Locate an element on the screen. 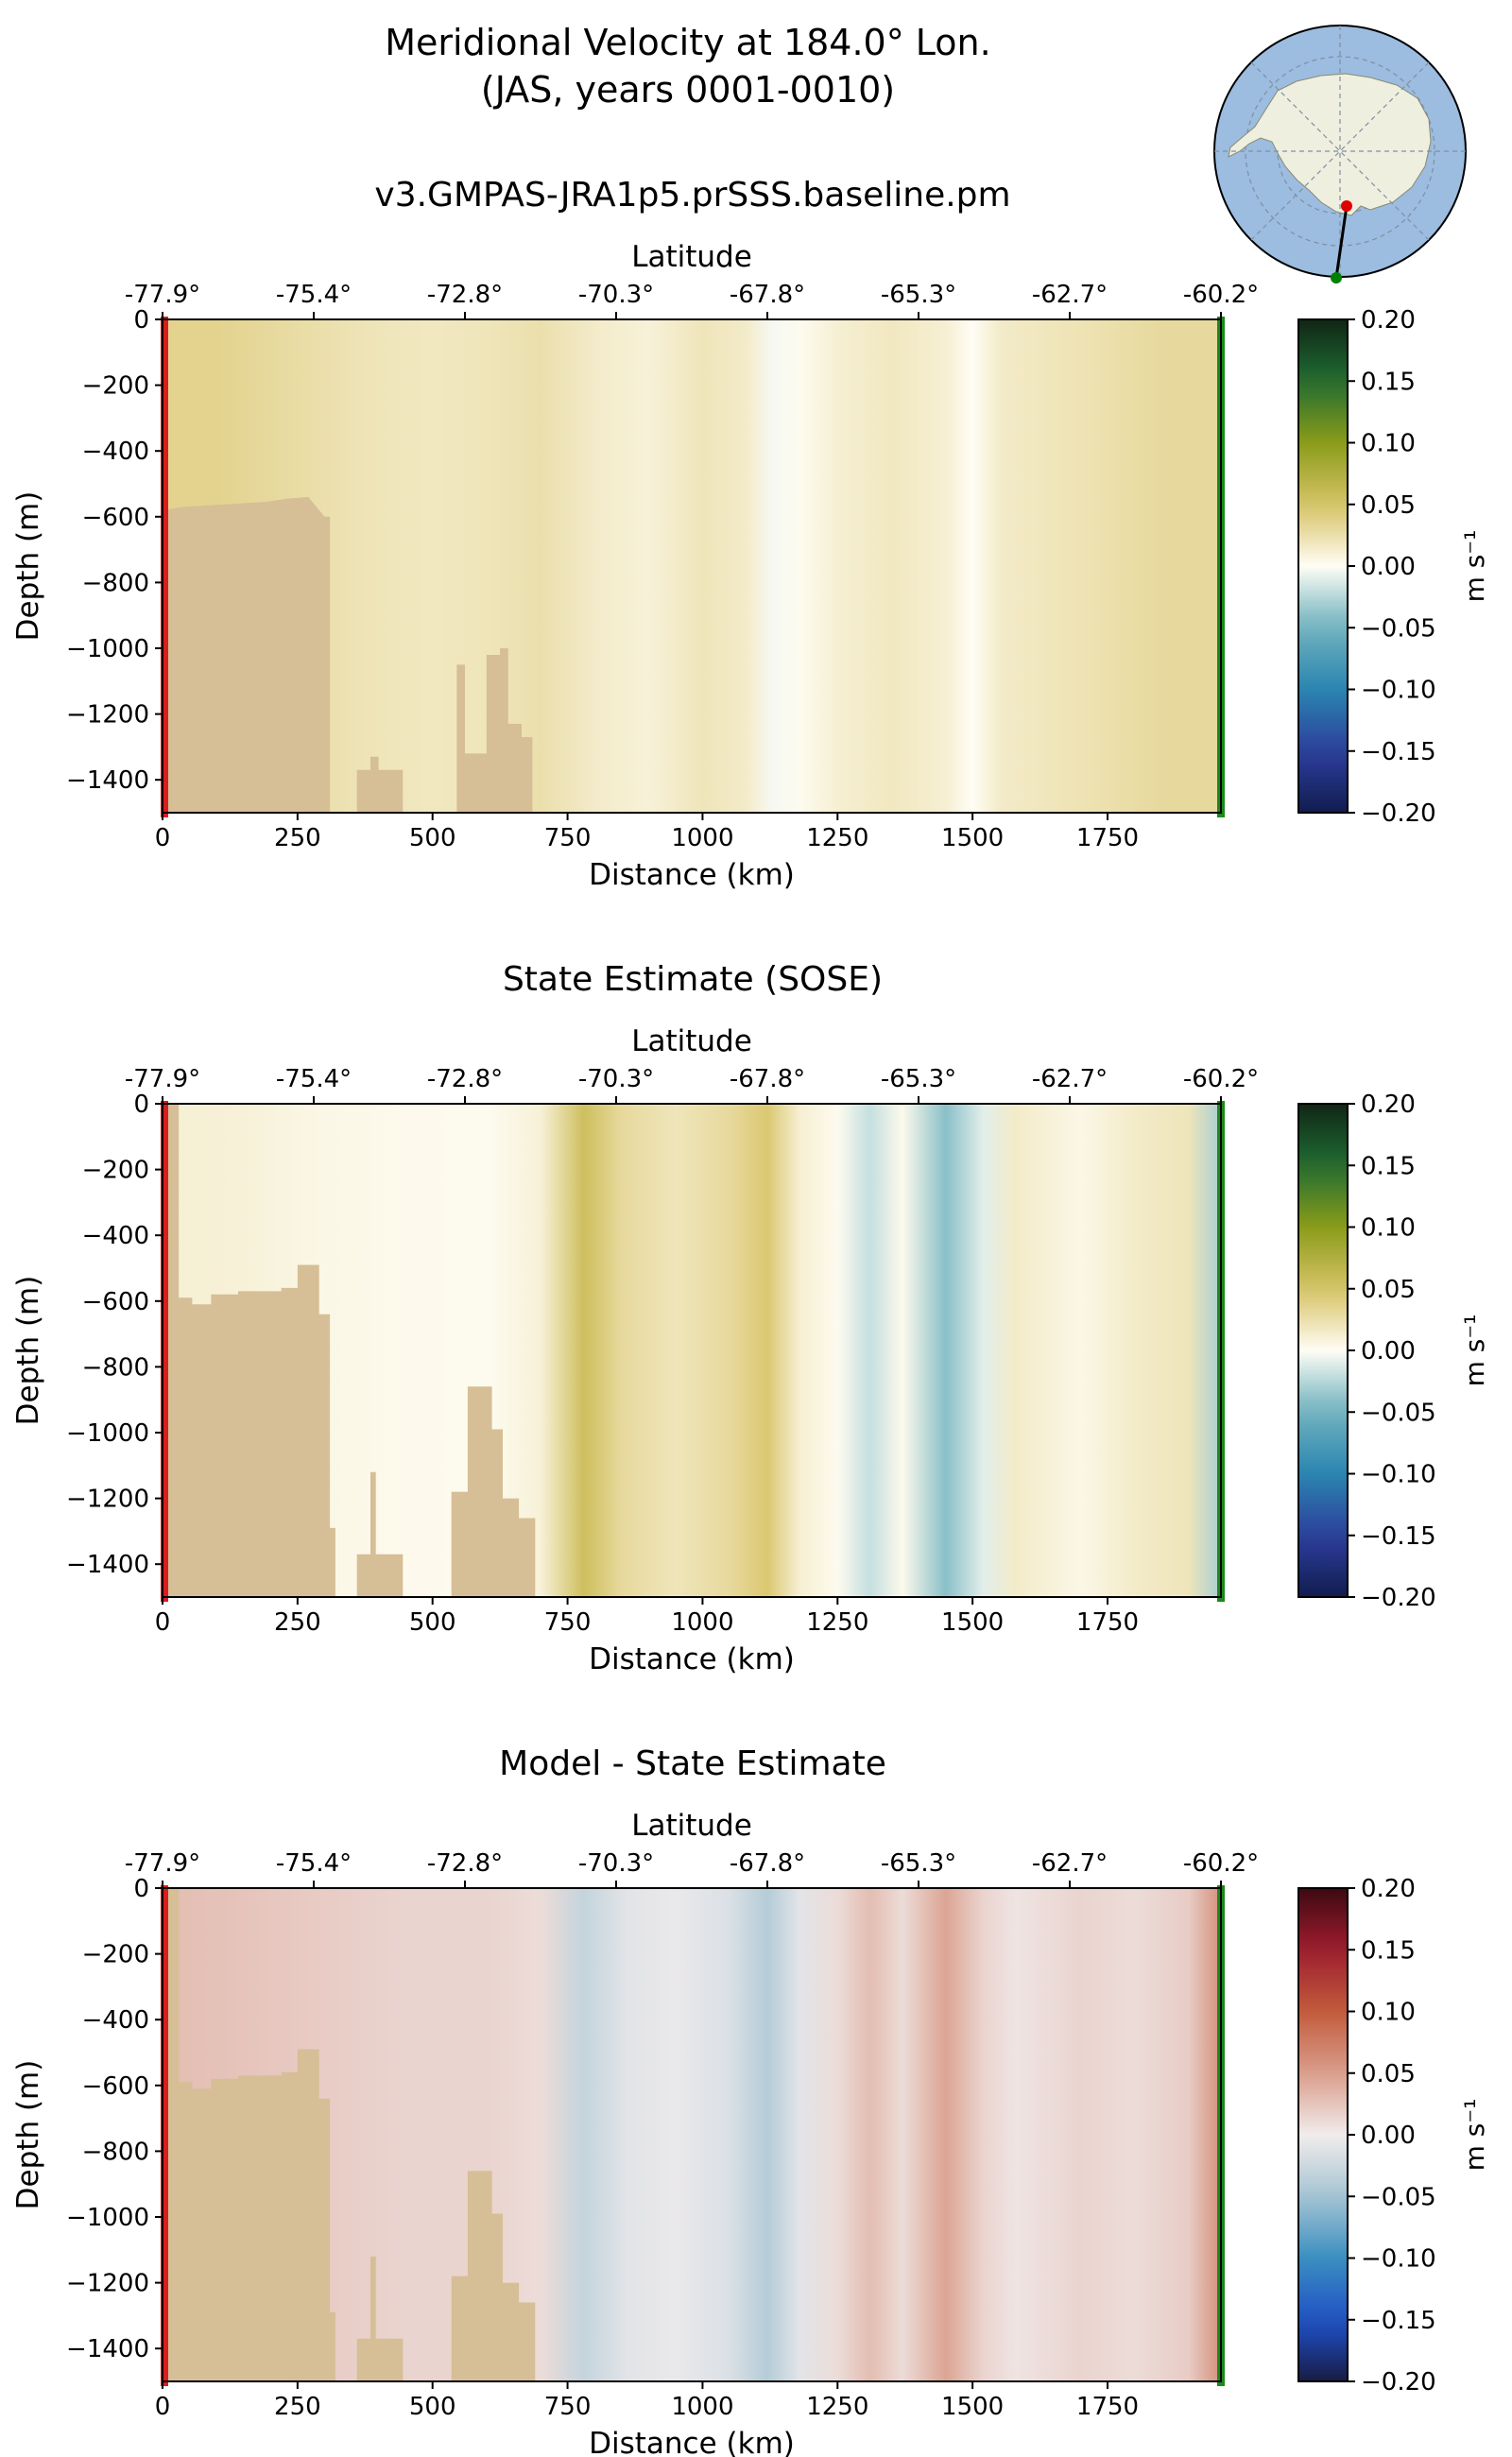 This screenshot has width=1512, height=2457. lat-tick-label: -72.8° is located at coordinates (465, 295).